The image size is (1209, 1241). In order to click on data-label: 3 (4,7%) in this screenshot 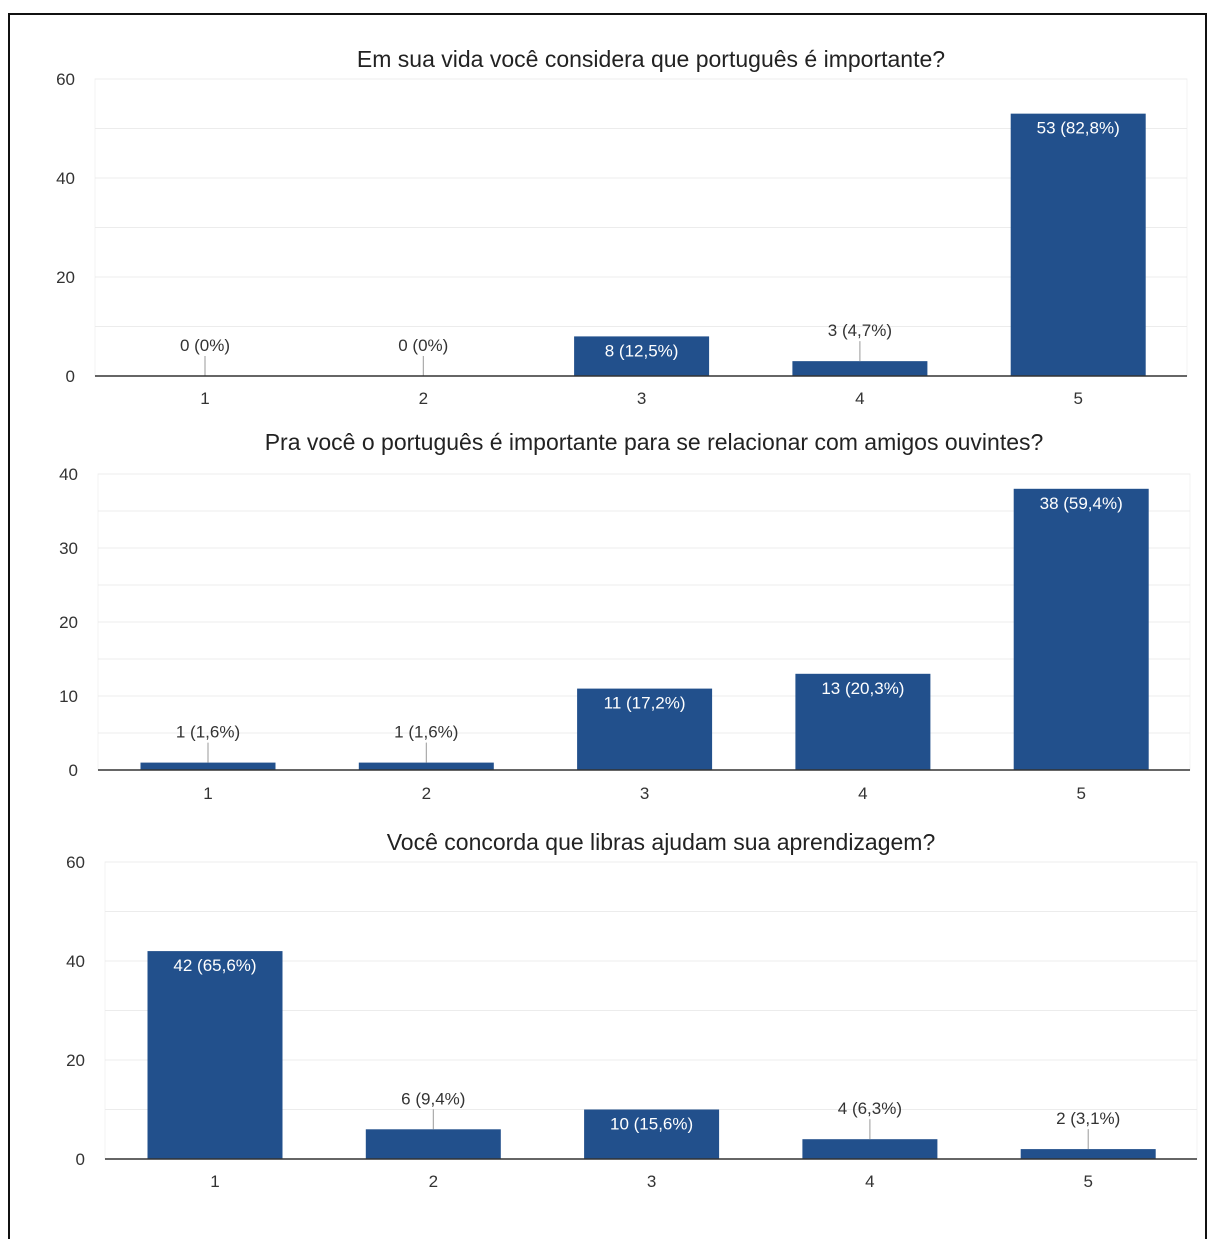, I will do `click(860, 330)`.